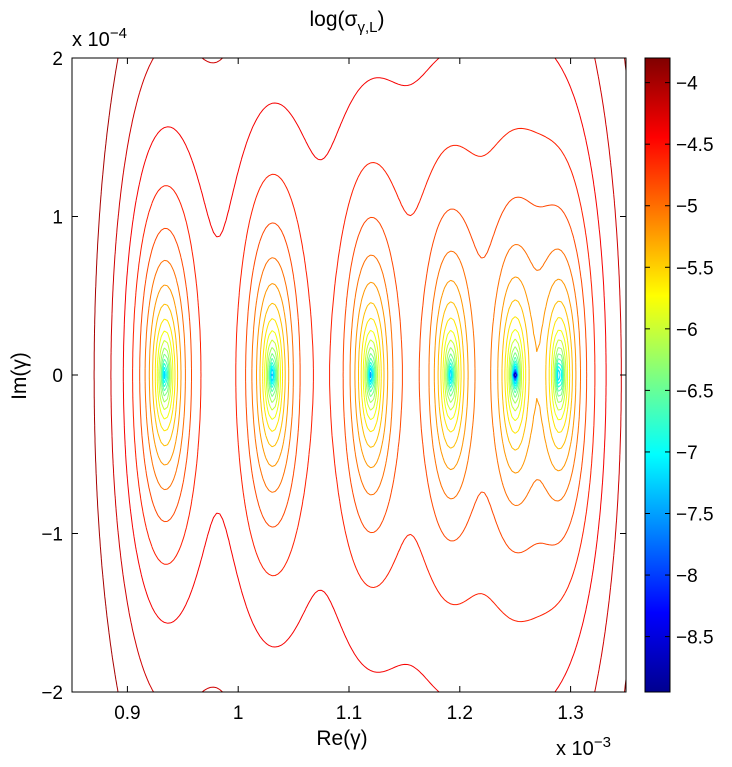  I want to click on colorbar-ticks: −4 −4.5 −5 −5.5 −6 −6.5 −7 −7.5 −8 −8.5, so click(679, 361).